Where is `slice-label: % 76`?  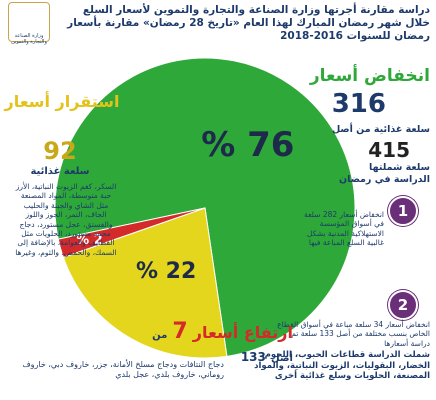 slice-label: % 76 is located at coordinates (247, 145).